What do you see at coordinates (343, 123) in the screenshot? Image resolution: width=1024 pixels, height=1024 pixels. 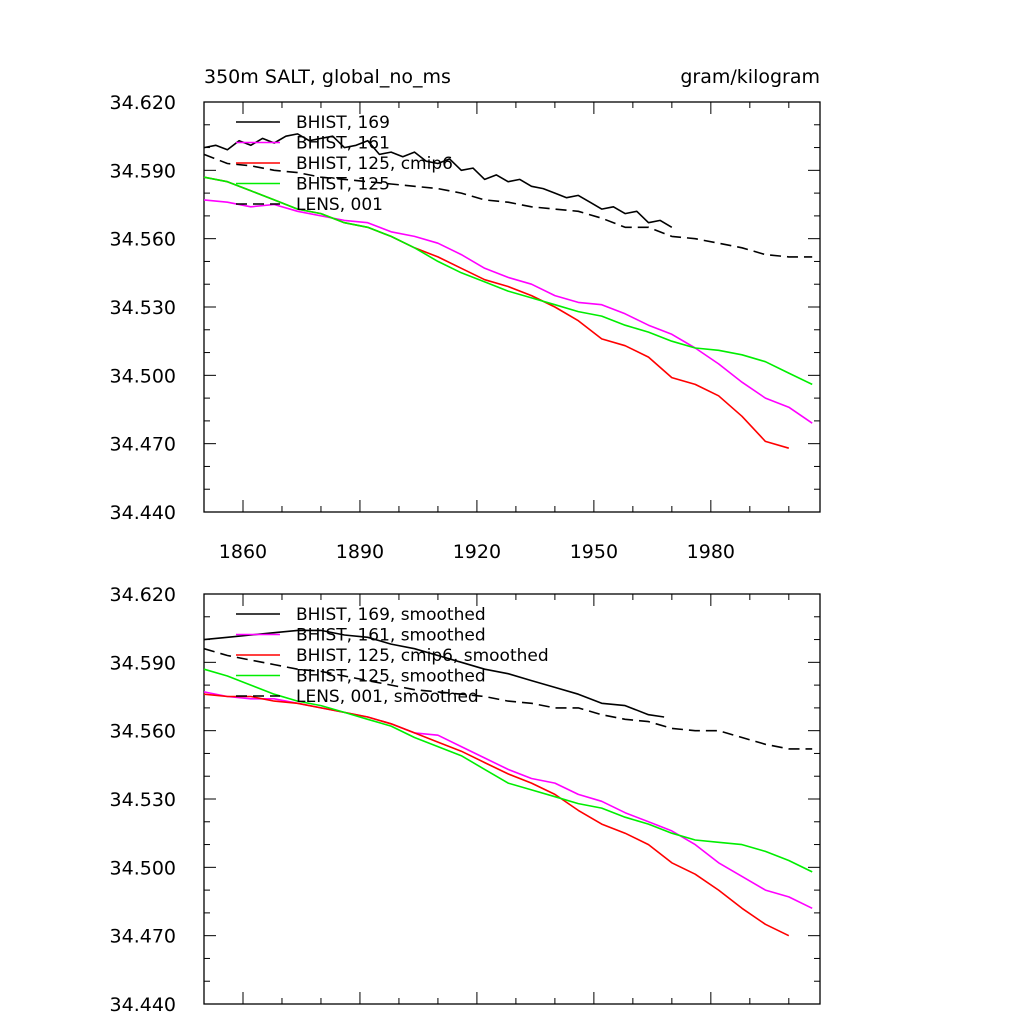 I see `legend-label: BHIST, 169` at bounding box center [343, 123].